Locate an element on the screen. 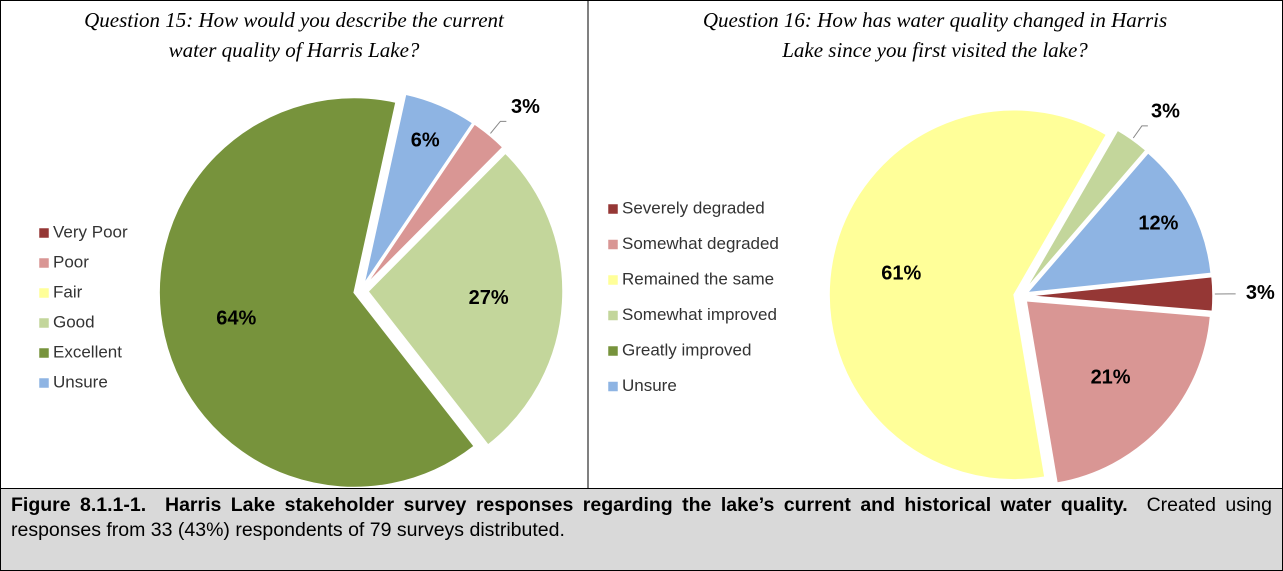  legend-label: Remained the same is located at coordinates (698, 278).